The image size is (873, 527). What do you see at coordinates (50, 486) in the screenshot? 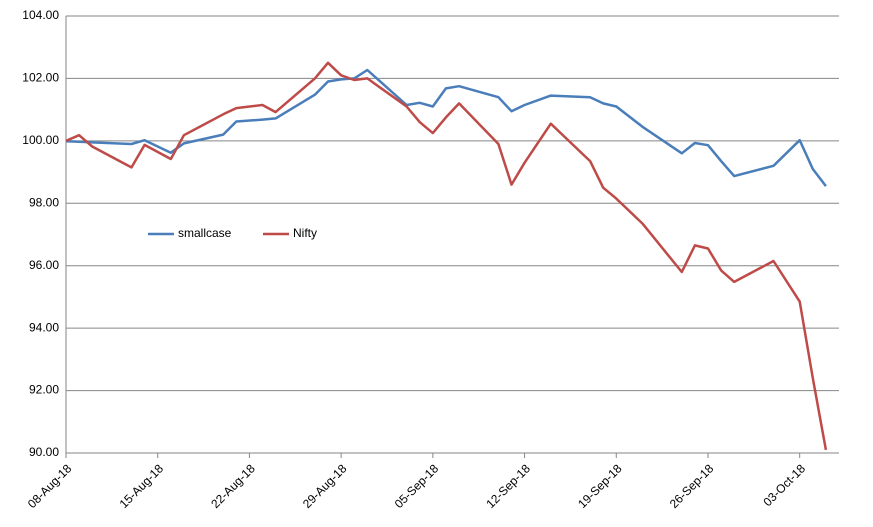
I see `x-tick-label: 08-Aug-18` at bounding box center [50, 486].